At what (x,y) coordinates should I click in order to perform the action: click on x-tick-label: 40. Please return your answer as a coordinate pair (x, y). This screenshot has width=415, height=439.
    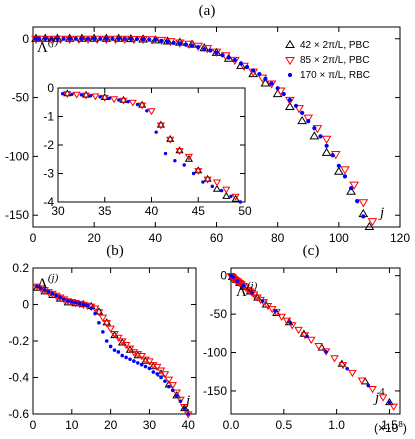
    Looking at the image, I should click on (156, 238).